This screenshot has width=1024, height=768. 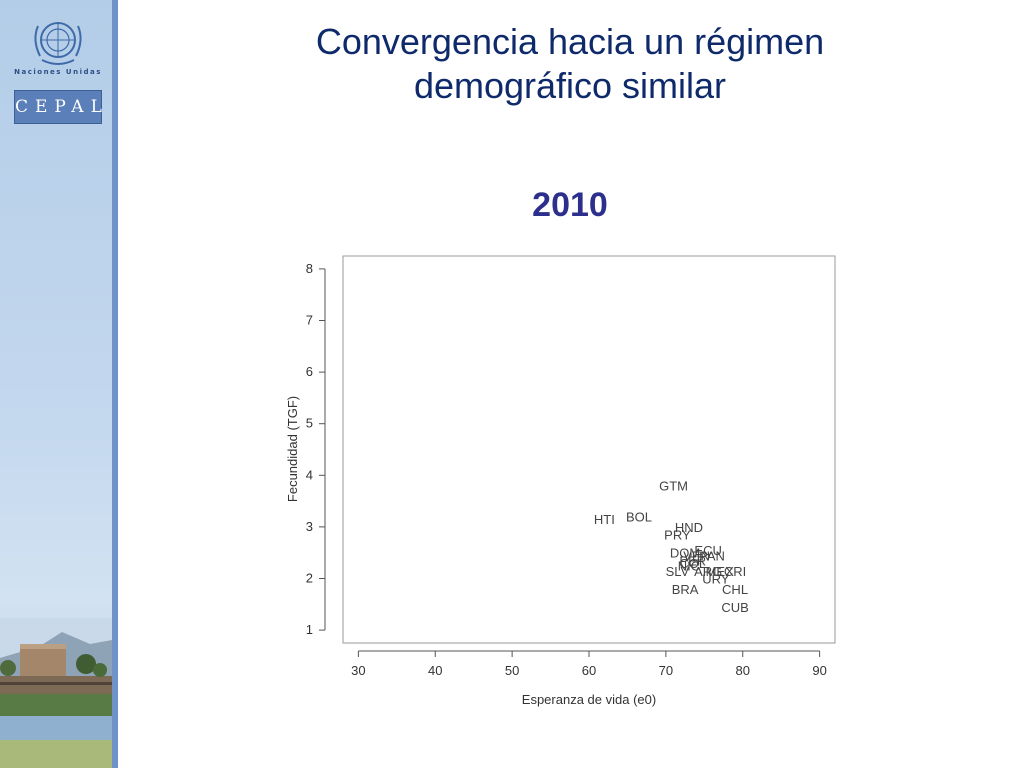 I want to click on point-label: ECU, so click(x=707, y=550).